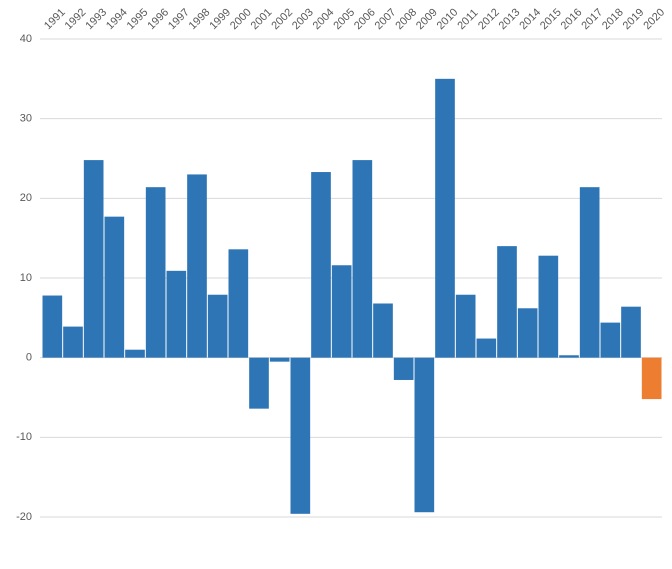  What do you see at coordinates (220, 19) in the screenshot?
I see `x-tick-label: 1999` at bounding box center [220, 19].